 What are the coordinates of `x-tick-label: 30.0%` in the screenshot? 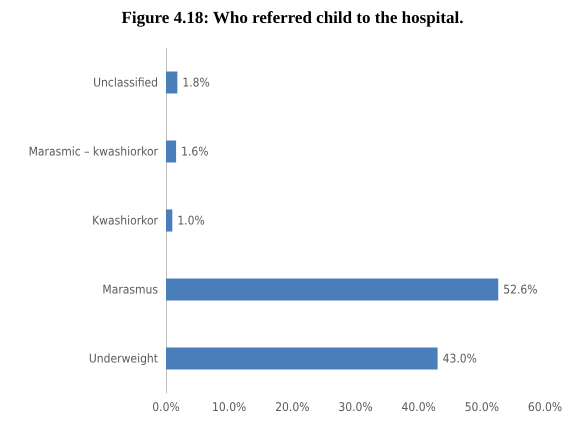 It's located at (355, 407).